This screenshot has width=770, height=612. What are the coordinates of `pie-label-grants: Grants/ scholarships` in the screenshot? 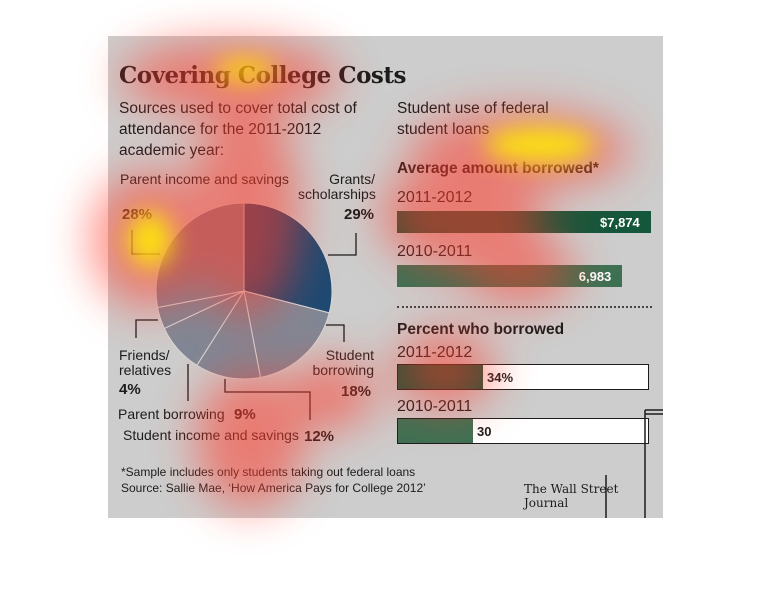 It's located at (337, 186).